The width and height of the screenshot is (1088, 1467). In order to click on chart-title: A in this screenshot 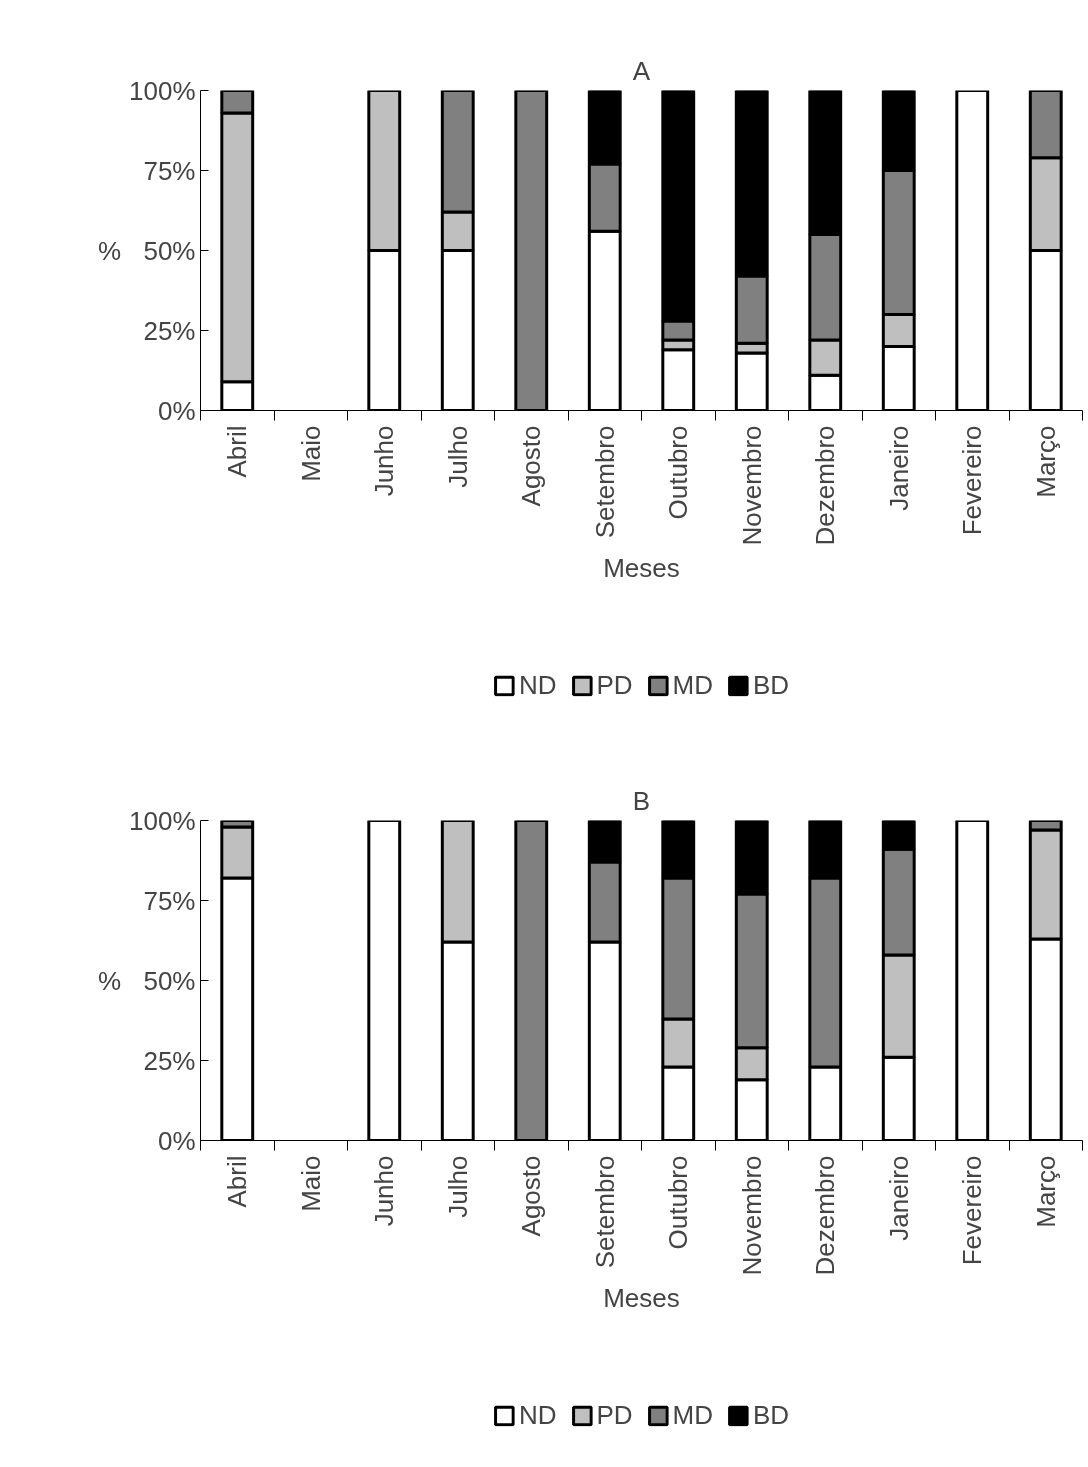, I will do `click(641, 70)`.